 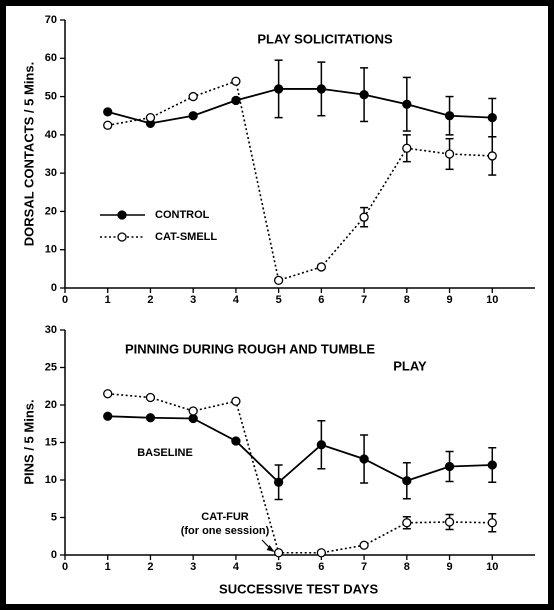 What do you see at coordinates (51, 96) in the screenshot?
I see `y-tick-label: 50` at bounding box center [51, 96].